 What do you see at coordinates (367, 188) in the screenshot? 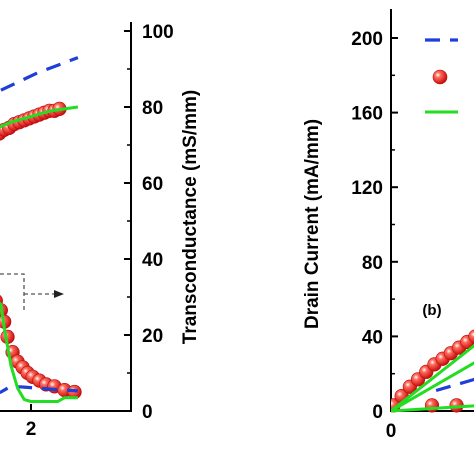
I see `b-ytick-label-3: 120` at bounding box center [367, 188].